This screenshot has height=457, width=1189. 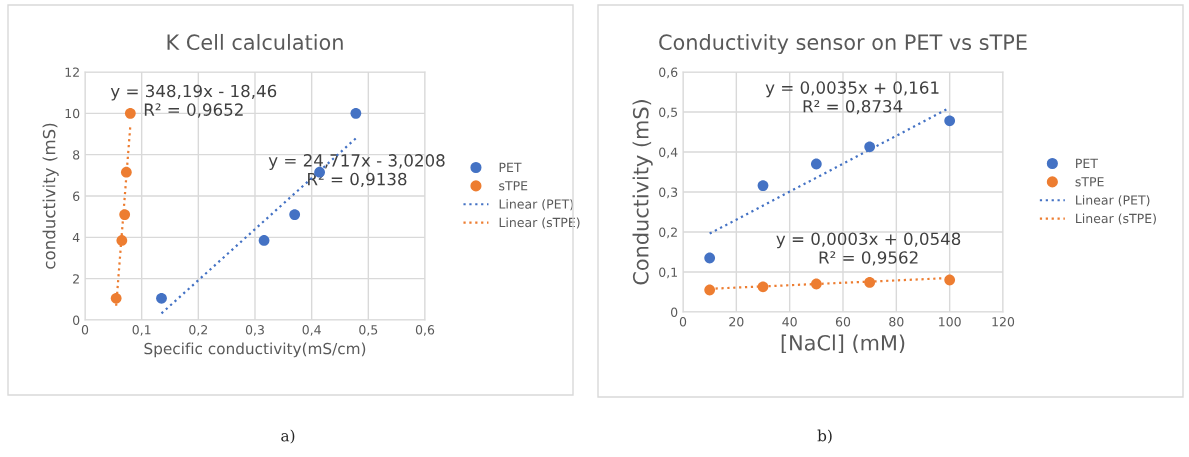 I want to click on text: a), so click(x=288, y=436).